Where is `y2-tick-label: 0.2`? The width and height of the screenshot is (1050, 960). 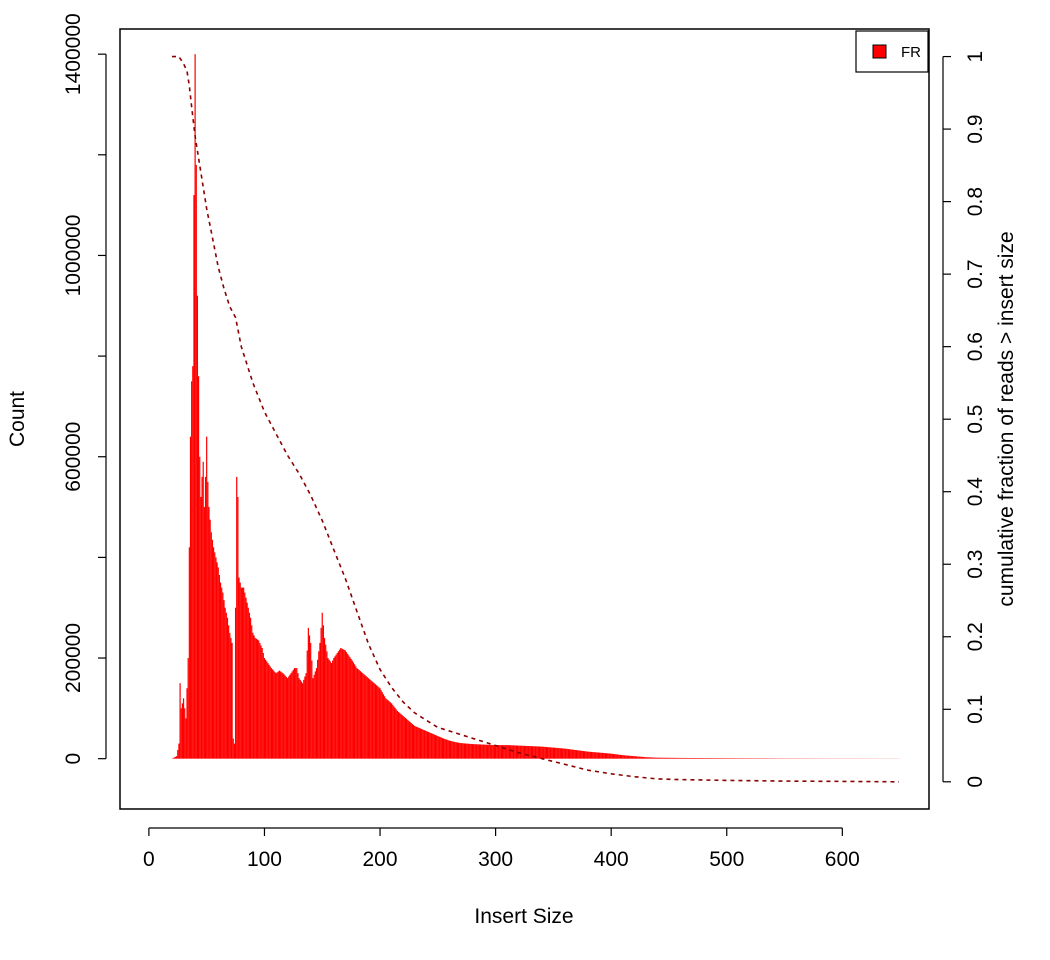
y2-tick-label: 0.2 is located at coordinates (975, 636).